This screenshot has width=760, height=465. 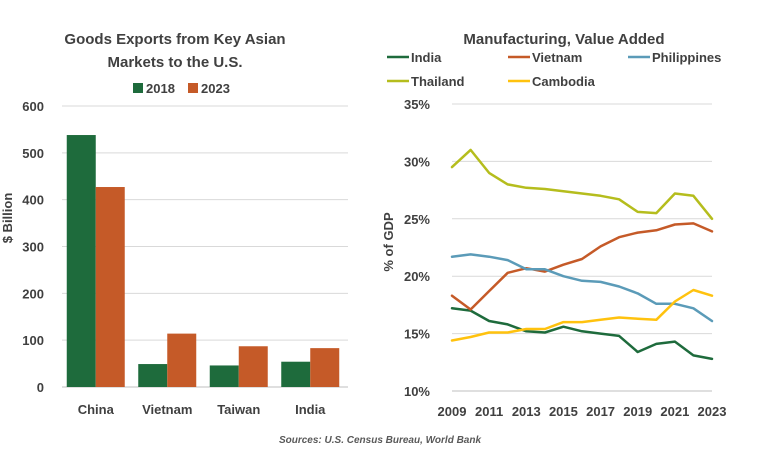 What do you see at coordinates (96, 409) in the screenshot?
I see `bar-x-tick-label: China` at bounding box center [96, 409].